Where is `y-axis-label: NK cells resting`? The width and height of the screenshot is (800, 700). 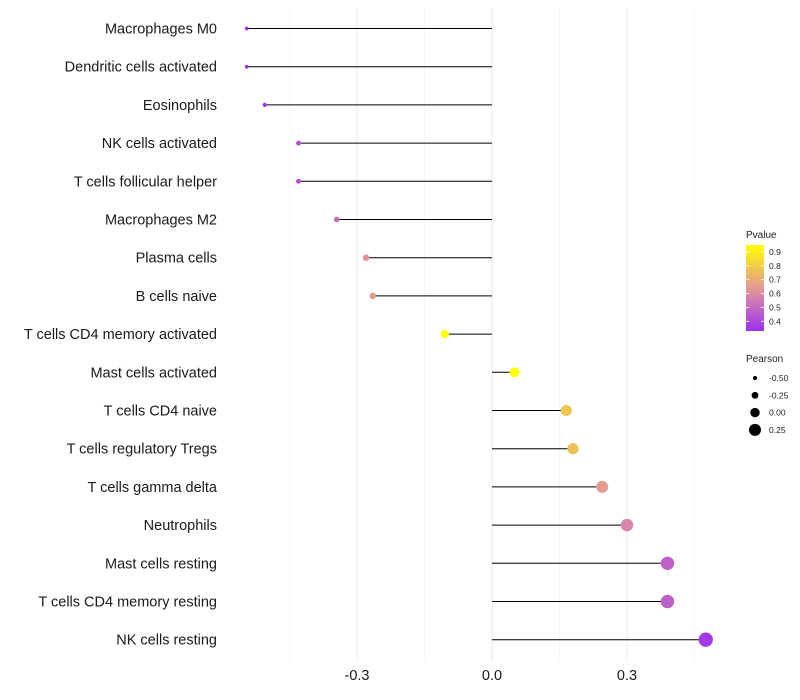
y-axis-label: NK cells resting is located at coordinates (166, 641).